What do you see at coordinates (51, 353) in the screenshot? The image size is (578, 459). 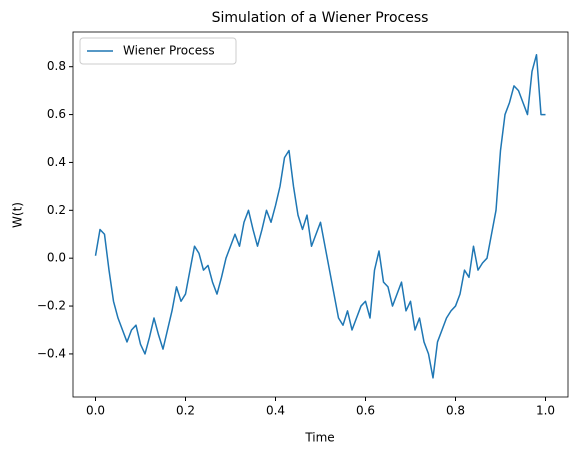 I see `y-tick-label: −0.4` at bounding box center [51, 353].